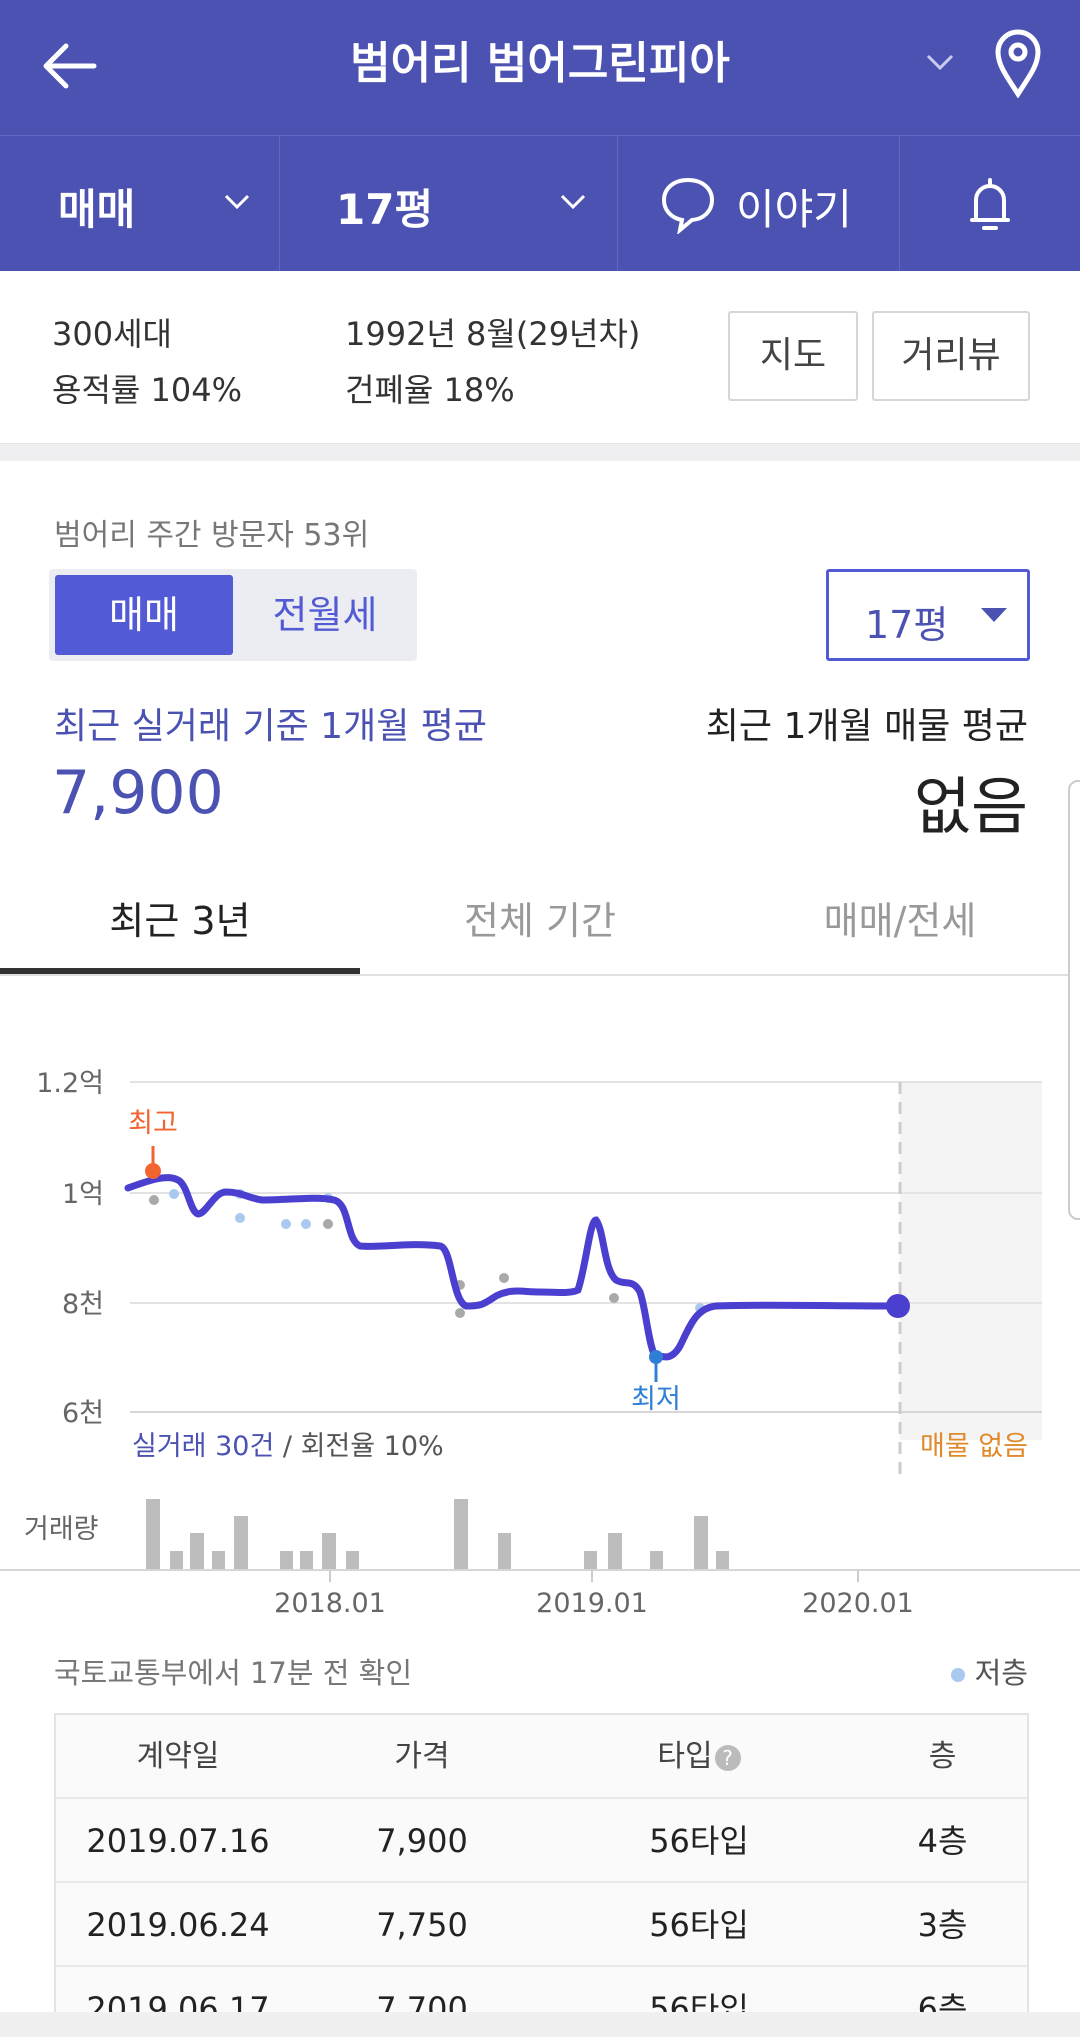  What do you see at coordinates (212, 535) in the screenshot?
I see `visitor-rank: 범어리 주간 방문자 53위` at bounding box center [212, 535].